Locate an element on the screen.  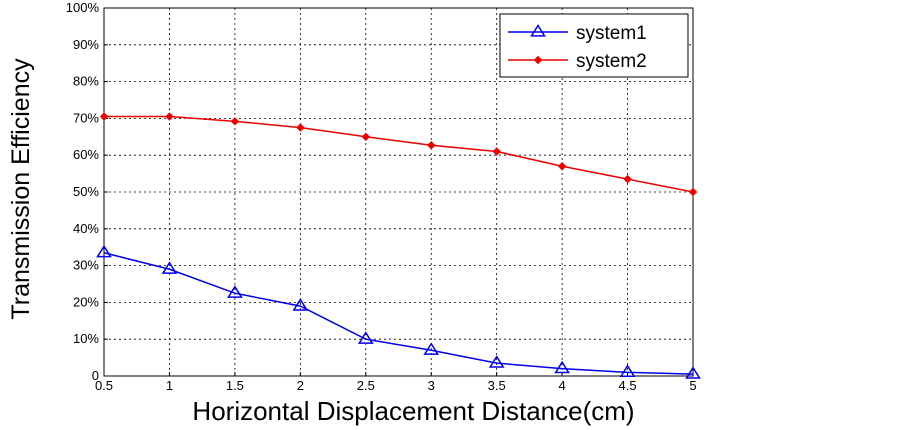
x-tick-label: 5 is located at coordinates (692, 385).